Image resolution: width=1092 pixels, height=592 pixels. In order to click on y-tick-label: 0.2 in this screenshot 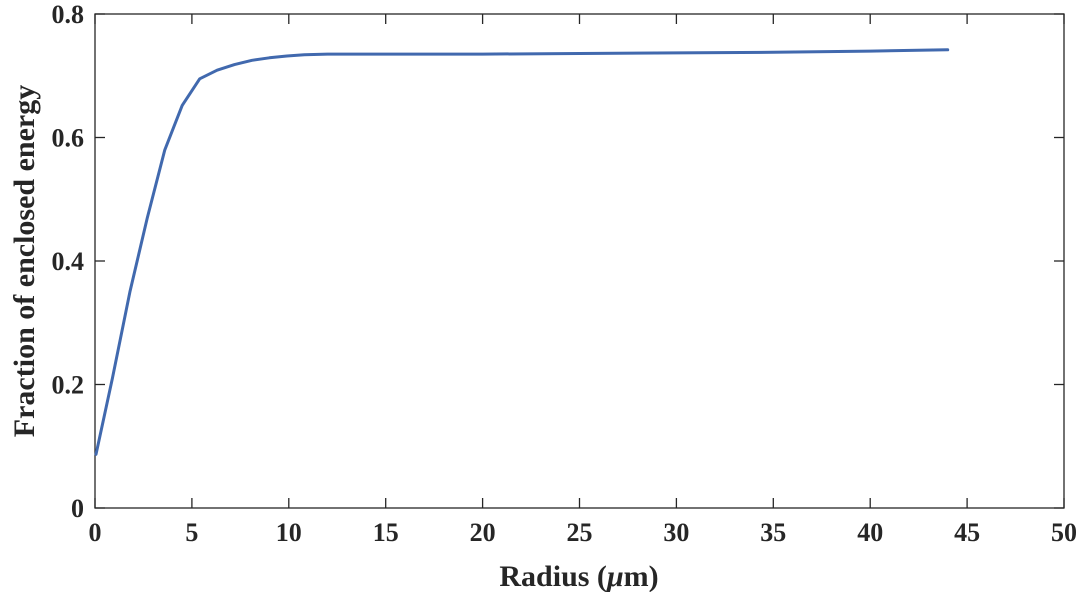, I will do `click(68, 385)`.